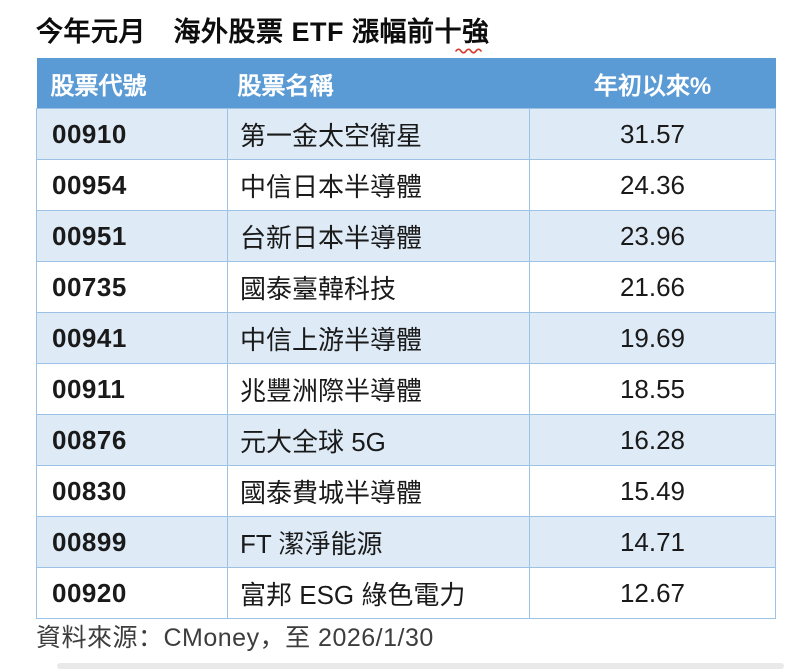  I want to click on ytd-value: 19.69, so click(652, 338).